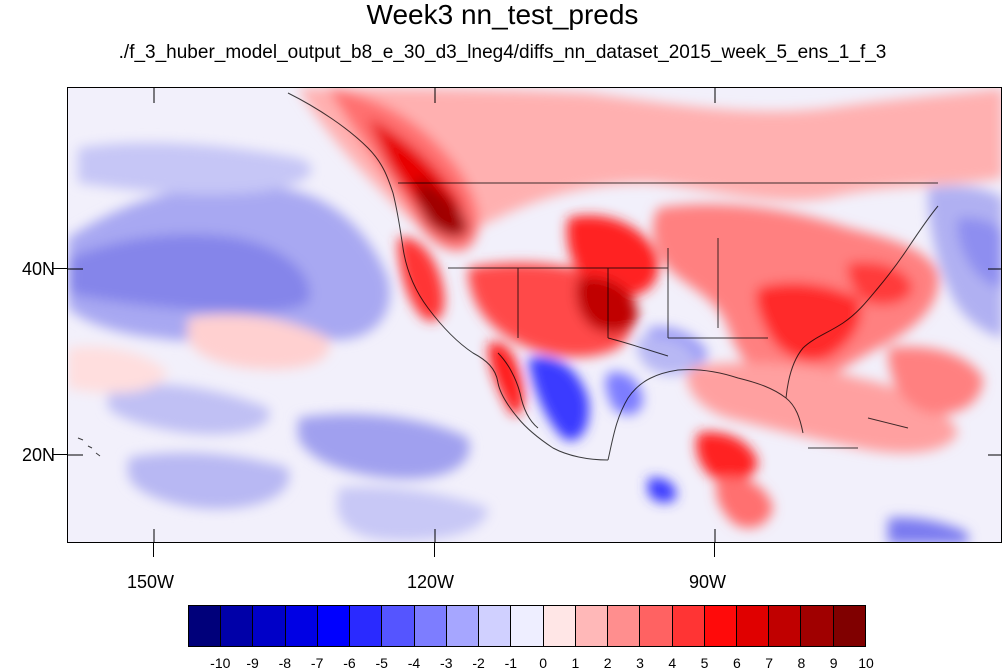 The width and height of the screenshot is (1005, 672). Describe the element at coordinates (39, 455) in the screenshot. I see `lat-label-20n: 20N` at that location.